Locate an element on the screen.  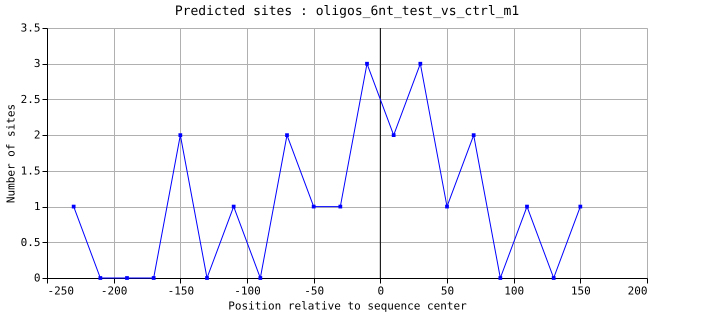
y-tick-label: 2 is located at coordinates (37, 135).